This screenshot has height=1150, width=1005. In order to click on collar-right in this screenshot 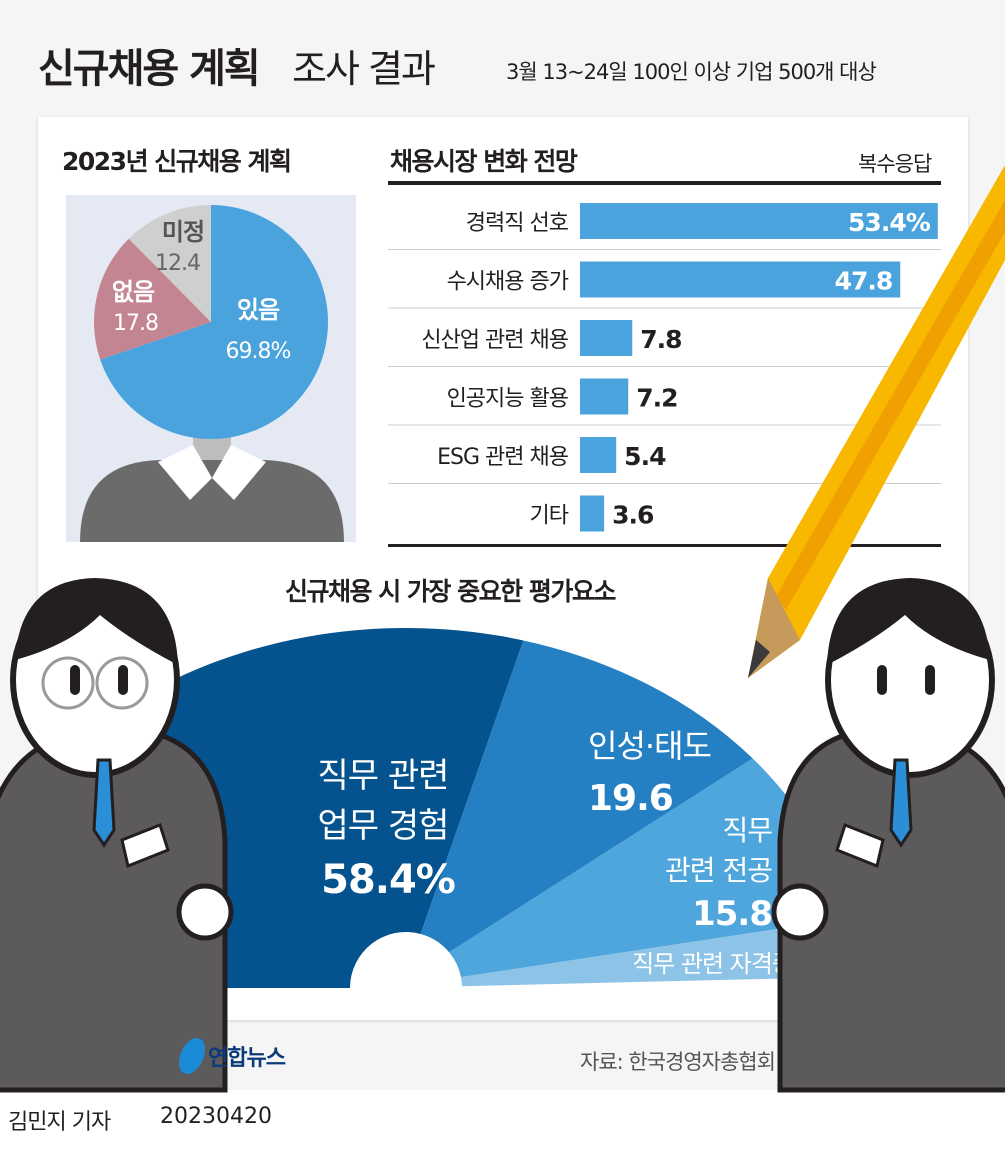, I will do `click(239, 472)`.